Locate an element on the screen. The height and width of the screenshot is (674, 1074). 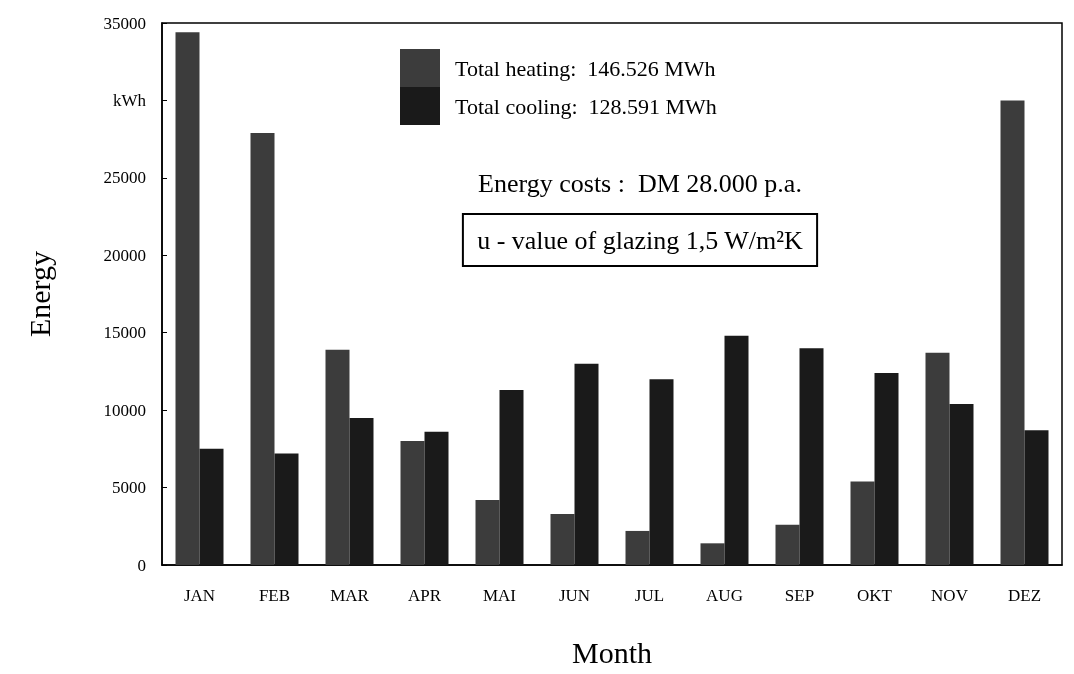
x-tick-label: APR is located at coordinates (424, 595).